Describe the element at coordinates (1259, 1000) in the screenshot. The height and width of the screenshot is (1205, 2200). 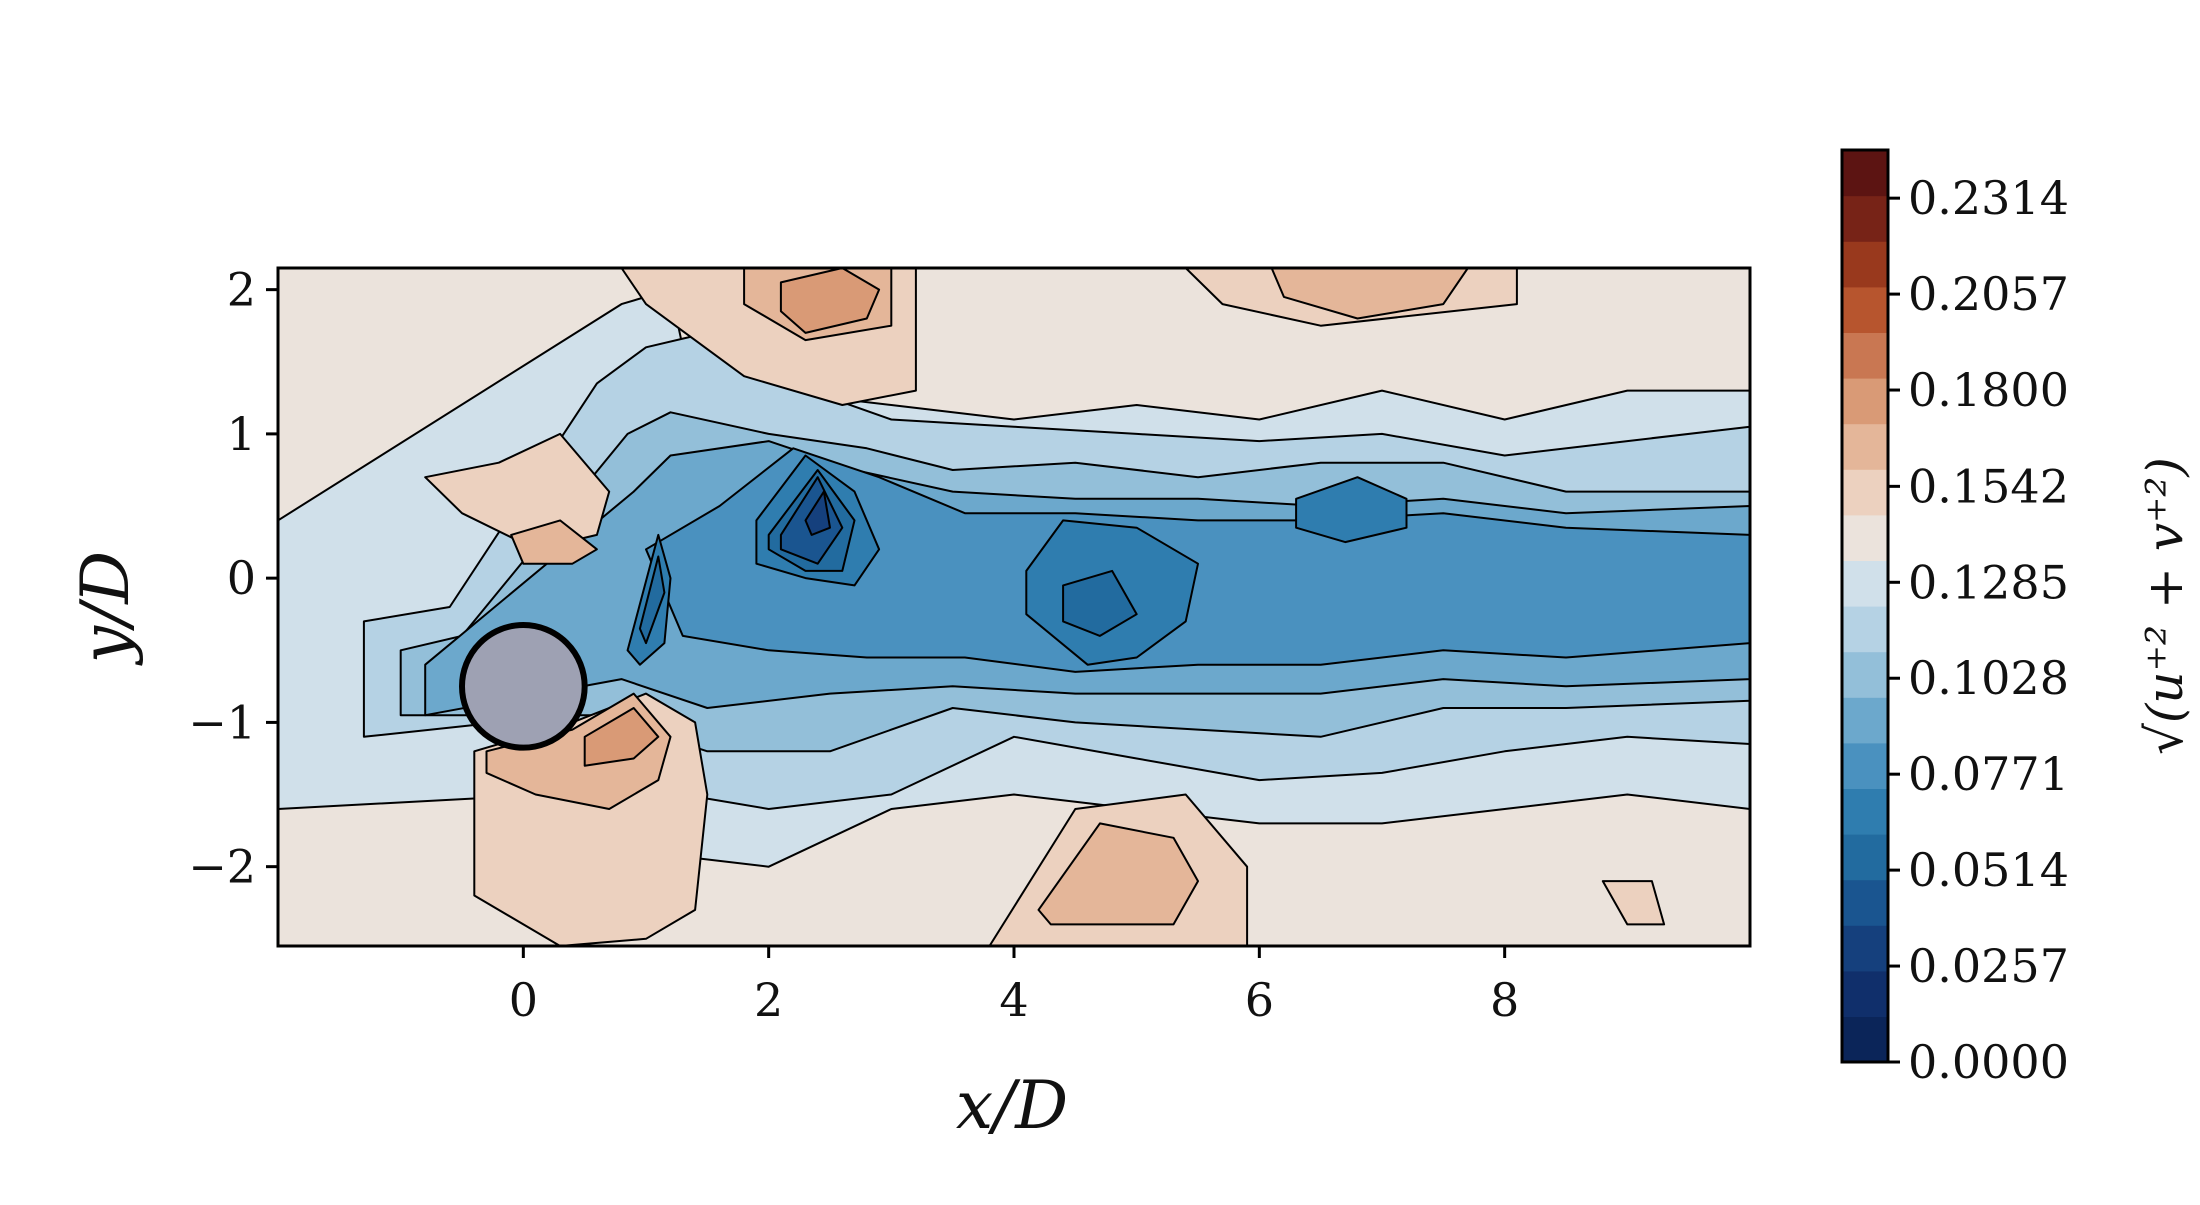
I see `x-tick-label: 6` at that location.